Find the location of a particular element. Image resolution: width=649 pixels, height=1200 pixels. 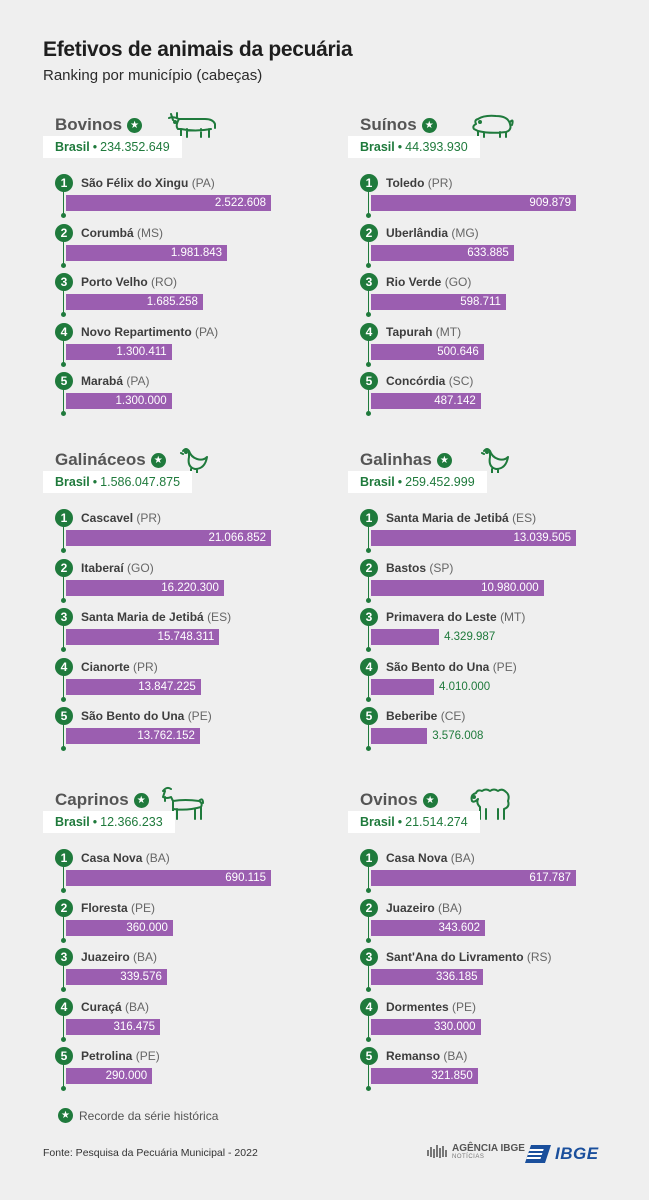

pig-icon is located at coordinates (493, 126).